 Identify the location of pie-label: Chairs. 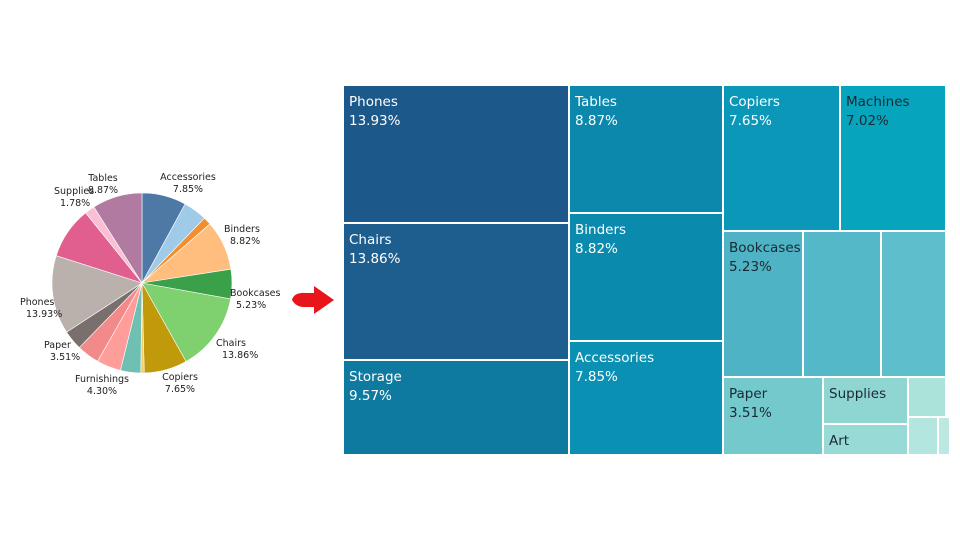
(231, 343).